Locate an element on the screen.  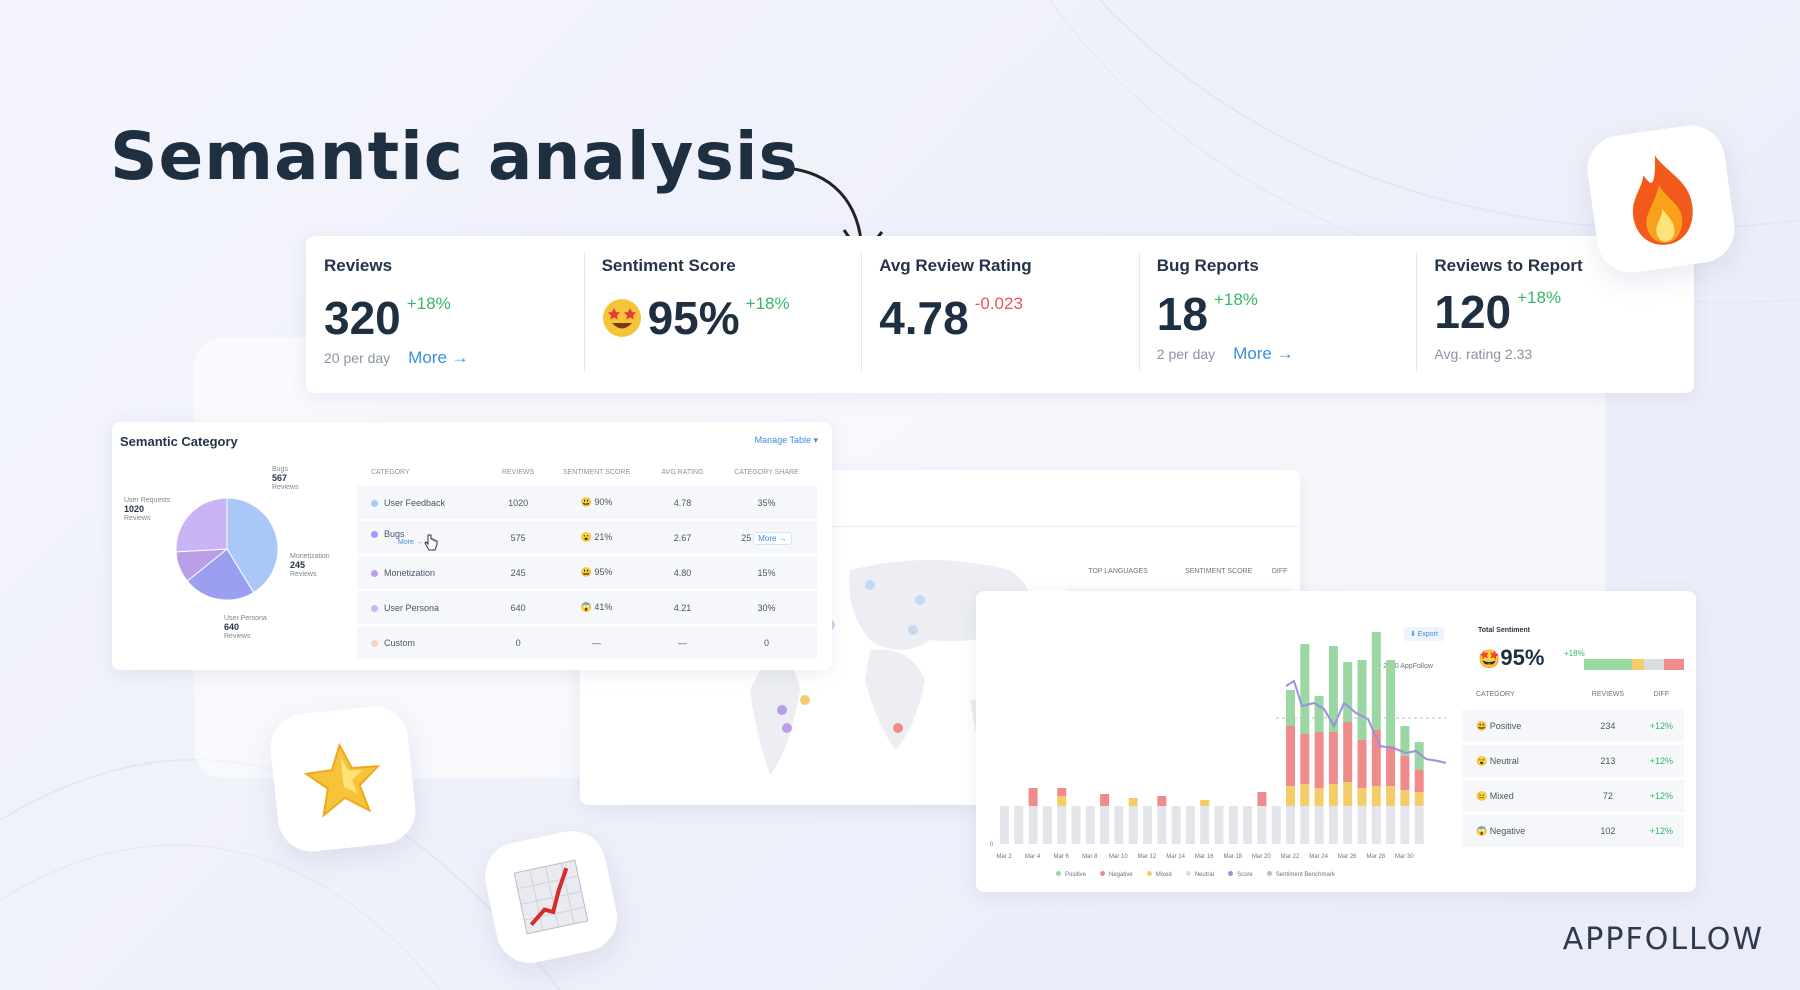
total-sentiment-value: 🤩95% is located at coordinates (1511, 658).